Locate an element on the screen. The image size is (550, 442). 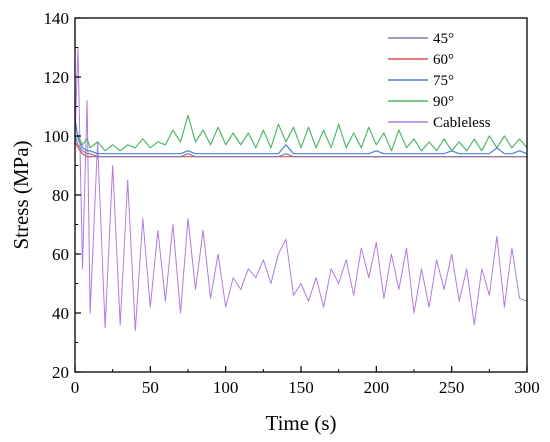
y-tick-label: 140 is located at coordinates (57, 18).